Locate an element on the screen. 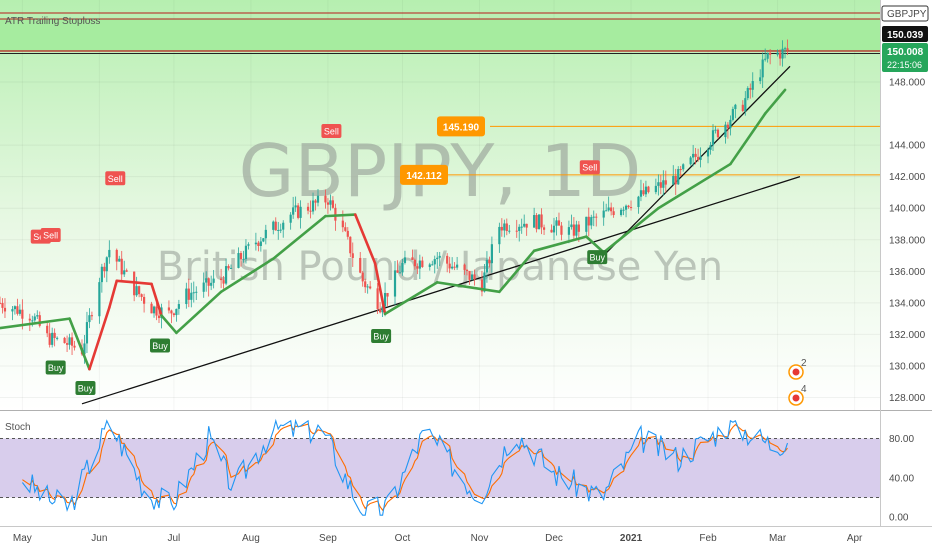 The height and width of the screenshot is (550, 932). time-tick-label: Mar is located at coordinates (778, 538).